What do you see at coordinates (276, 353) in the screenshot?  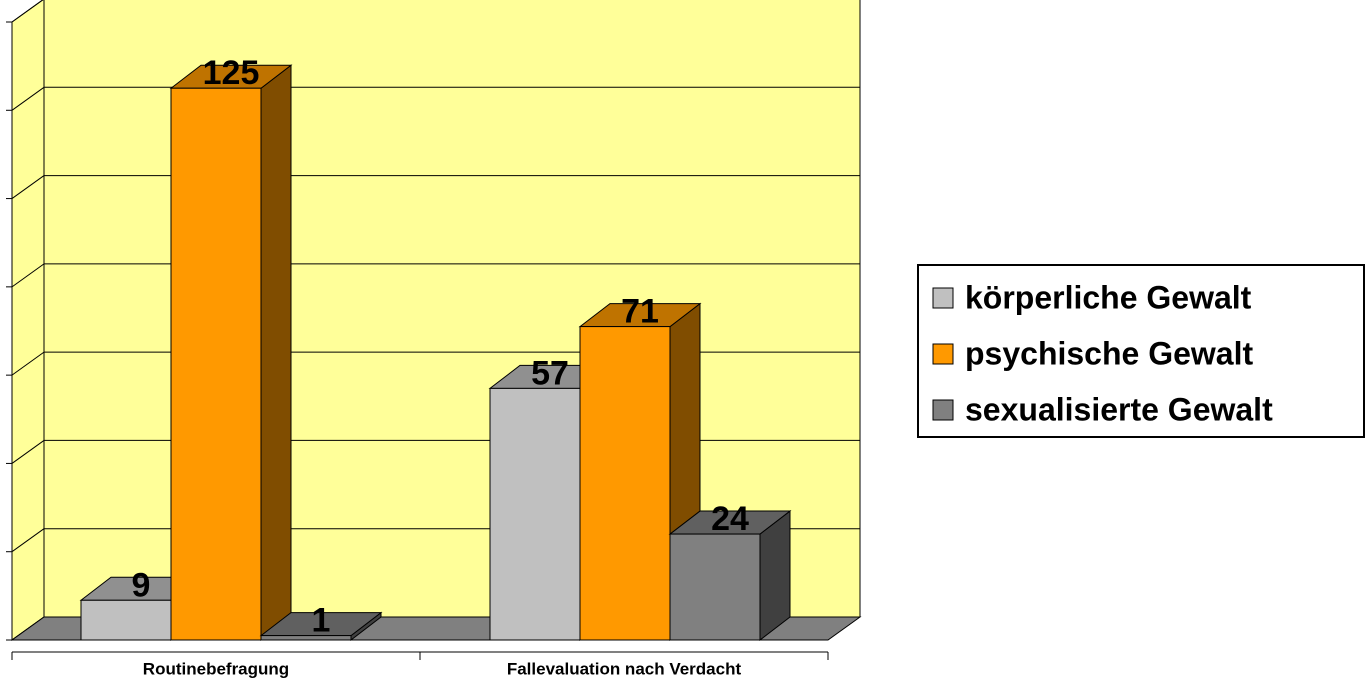 I see `bar-side` at bounding box center [276, 353].